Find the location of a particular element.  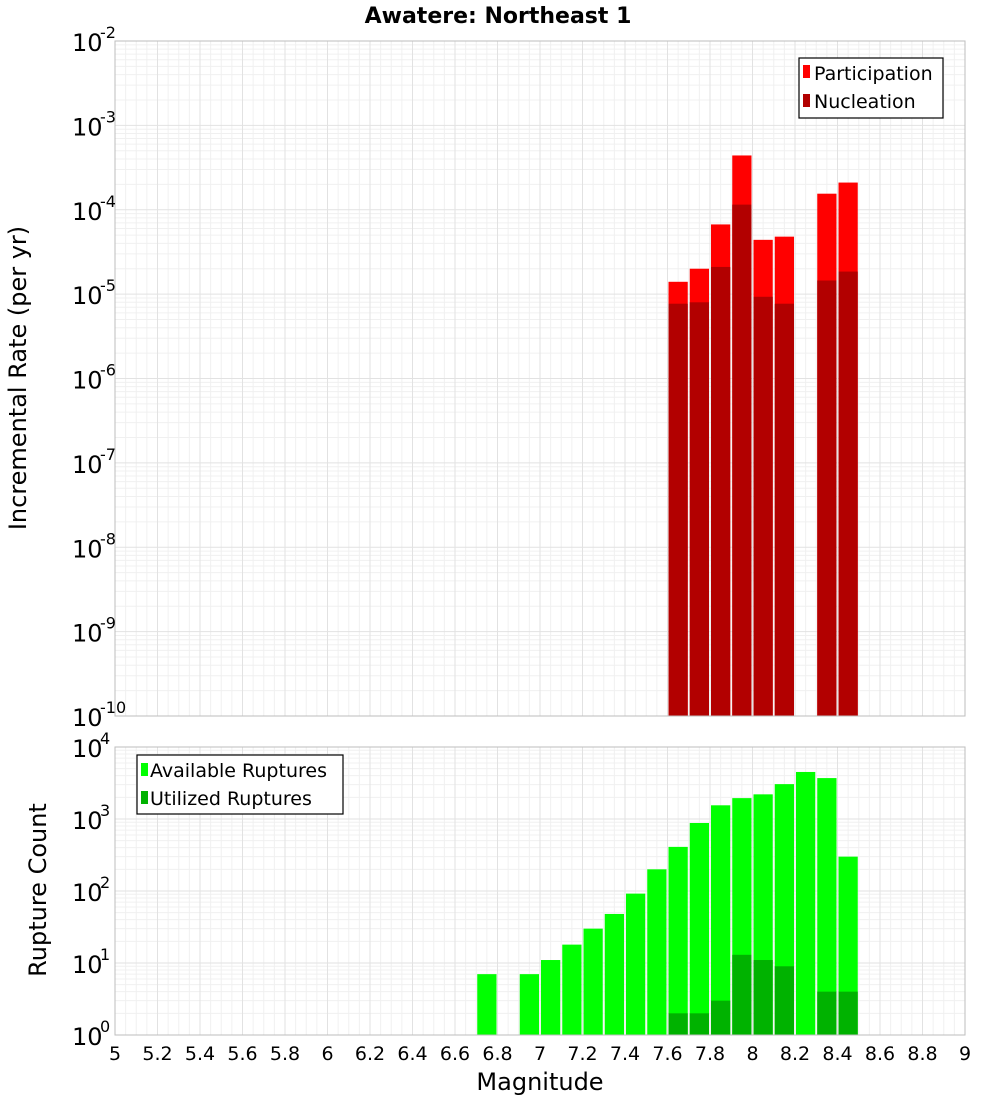

x-tick-label: 8.8 is located at coordinates (922, 1054).